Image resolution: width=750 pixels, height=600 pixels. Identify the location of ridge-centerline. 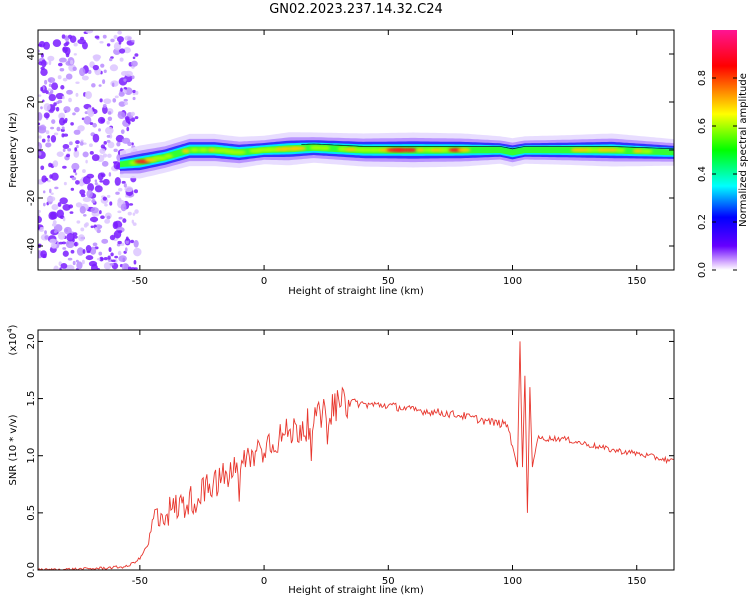
(487, 146).